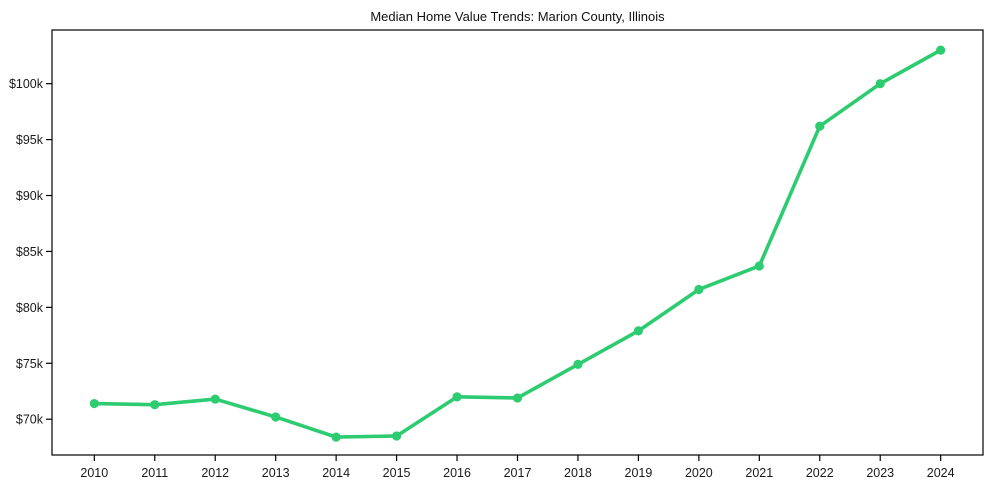 The image size is (989, 490). I want to click on data-point-2023, so click(880, 84).